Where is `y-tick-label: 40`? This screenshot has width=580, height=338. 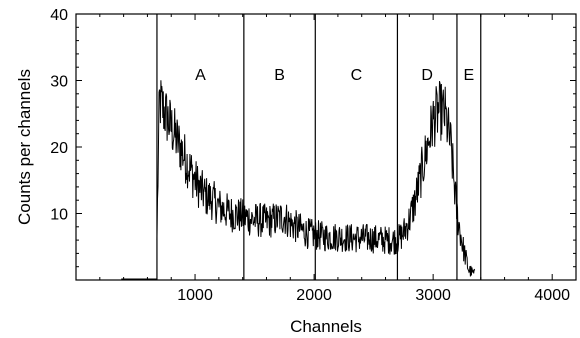 y-tick-label: 40 is located at coordinates (59, 15).